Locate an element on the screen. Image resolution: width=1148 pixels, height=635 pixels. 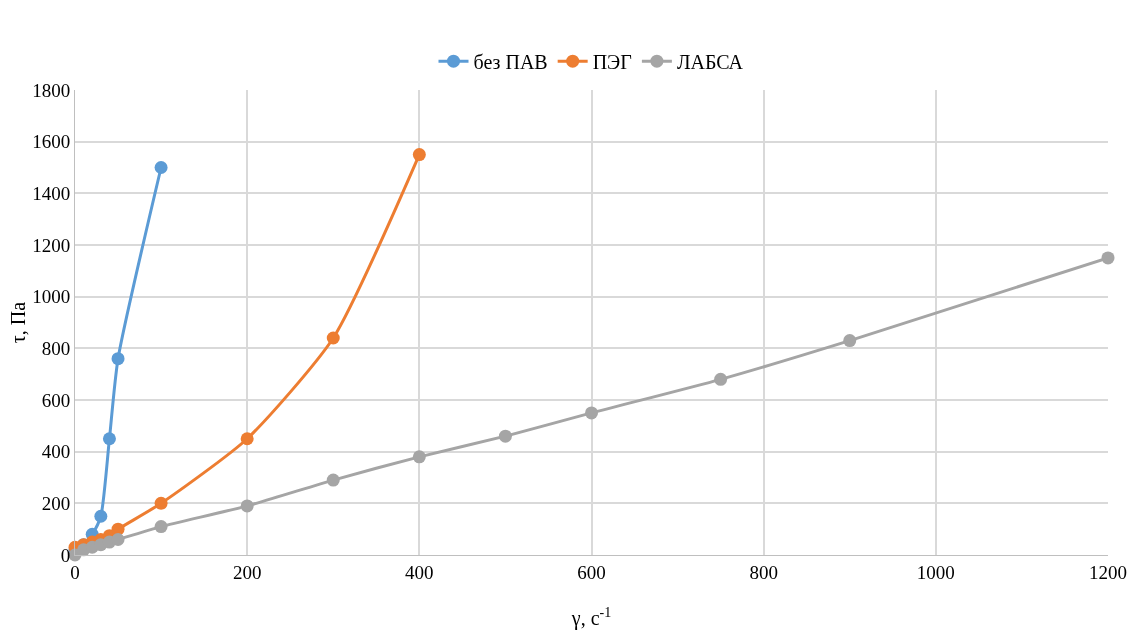
y-tick-label: 200 is located at coordinates (56, 503).